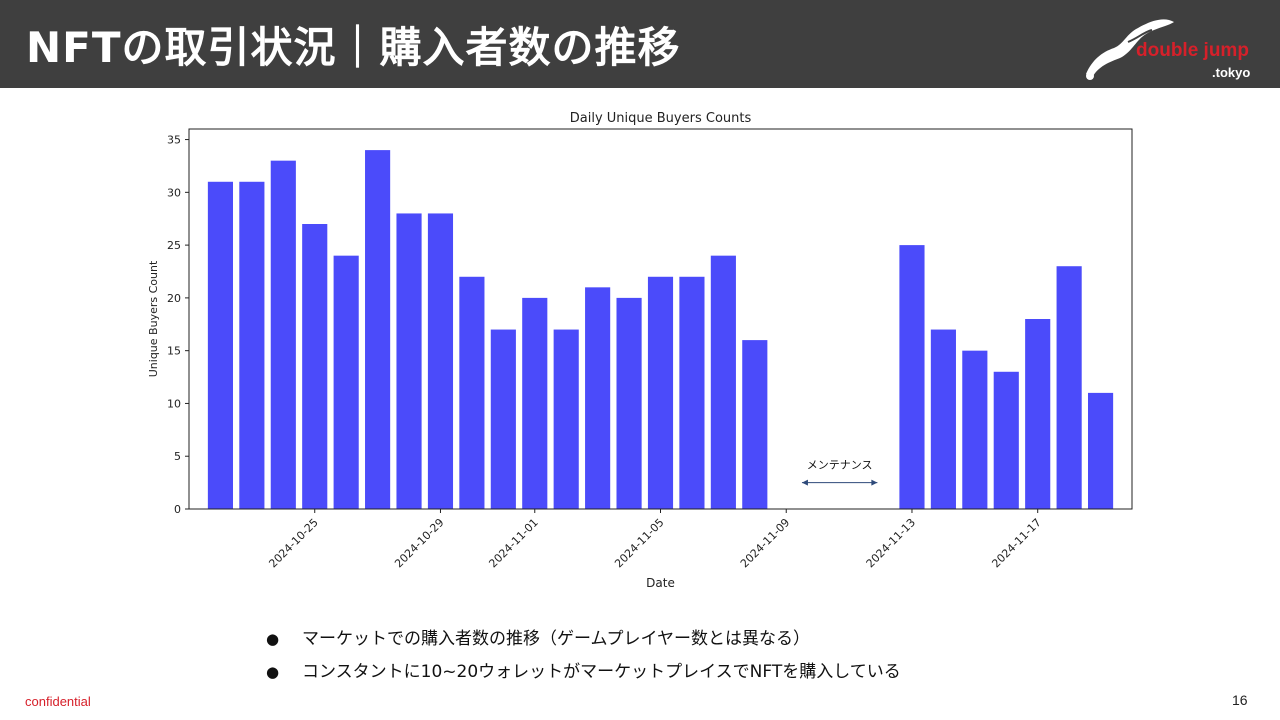  Describe the element at coordinates (1130, 49) in the screenshot. I see `logo-mark-icon` at that location.